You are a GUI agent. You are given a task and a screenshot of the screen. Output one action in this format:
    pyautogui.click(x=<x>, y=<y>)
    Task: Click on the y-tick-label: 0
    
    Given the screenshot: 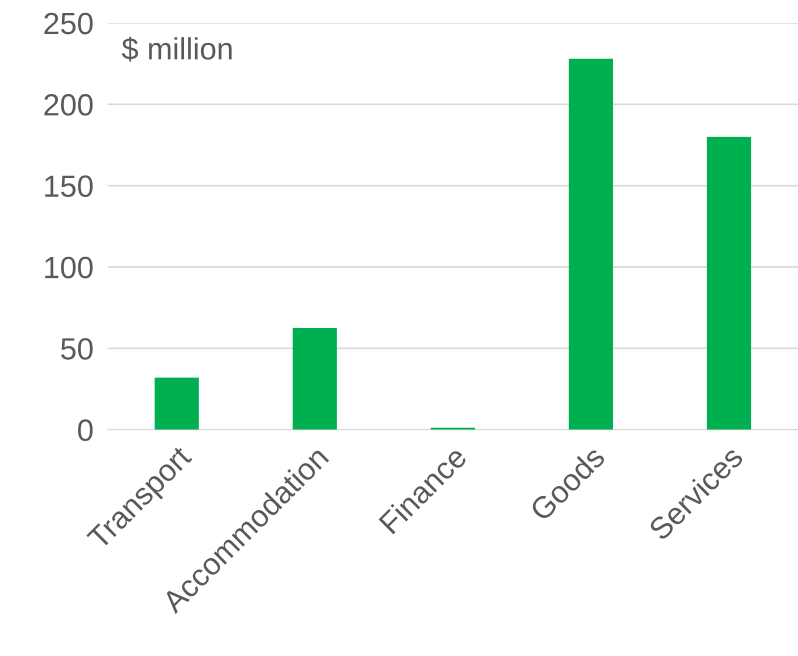 What is the action you would take?
    pyautogui.click(x=85, y=430)
    